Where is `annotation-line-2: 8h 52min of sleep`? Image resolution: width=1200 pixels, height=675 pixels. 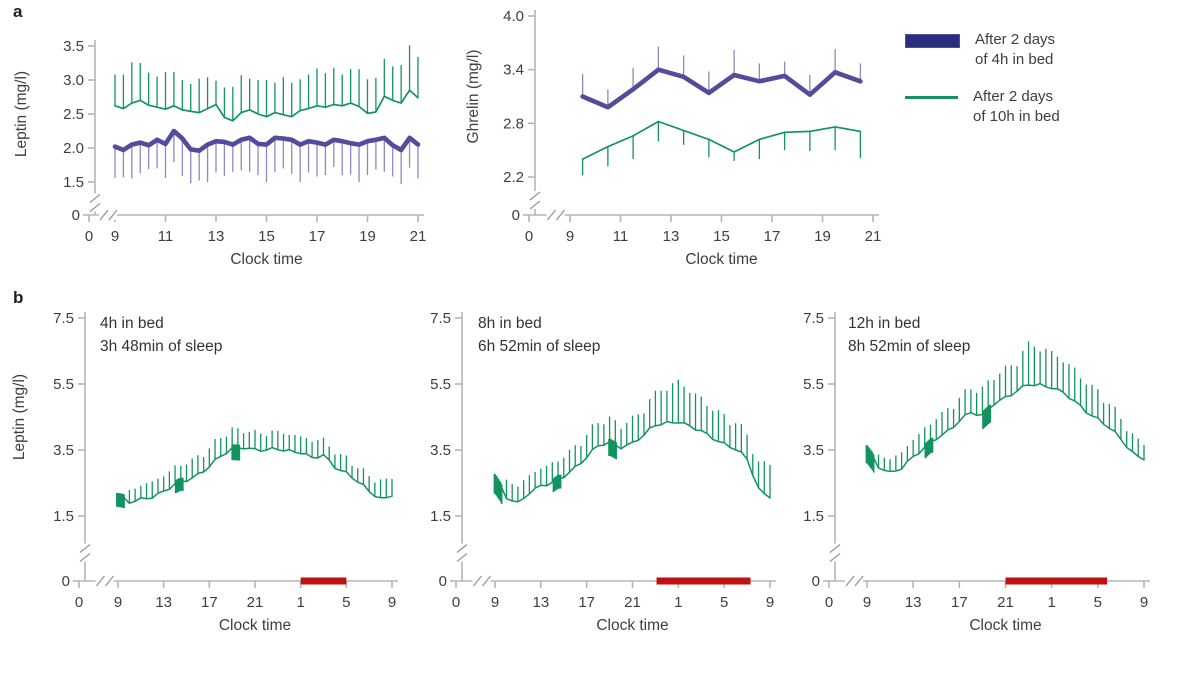 annotation-line-2: 8h 52min of sleep is located at coordinates (909, 346).